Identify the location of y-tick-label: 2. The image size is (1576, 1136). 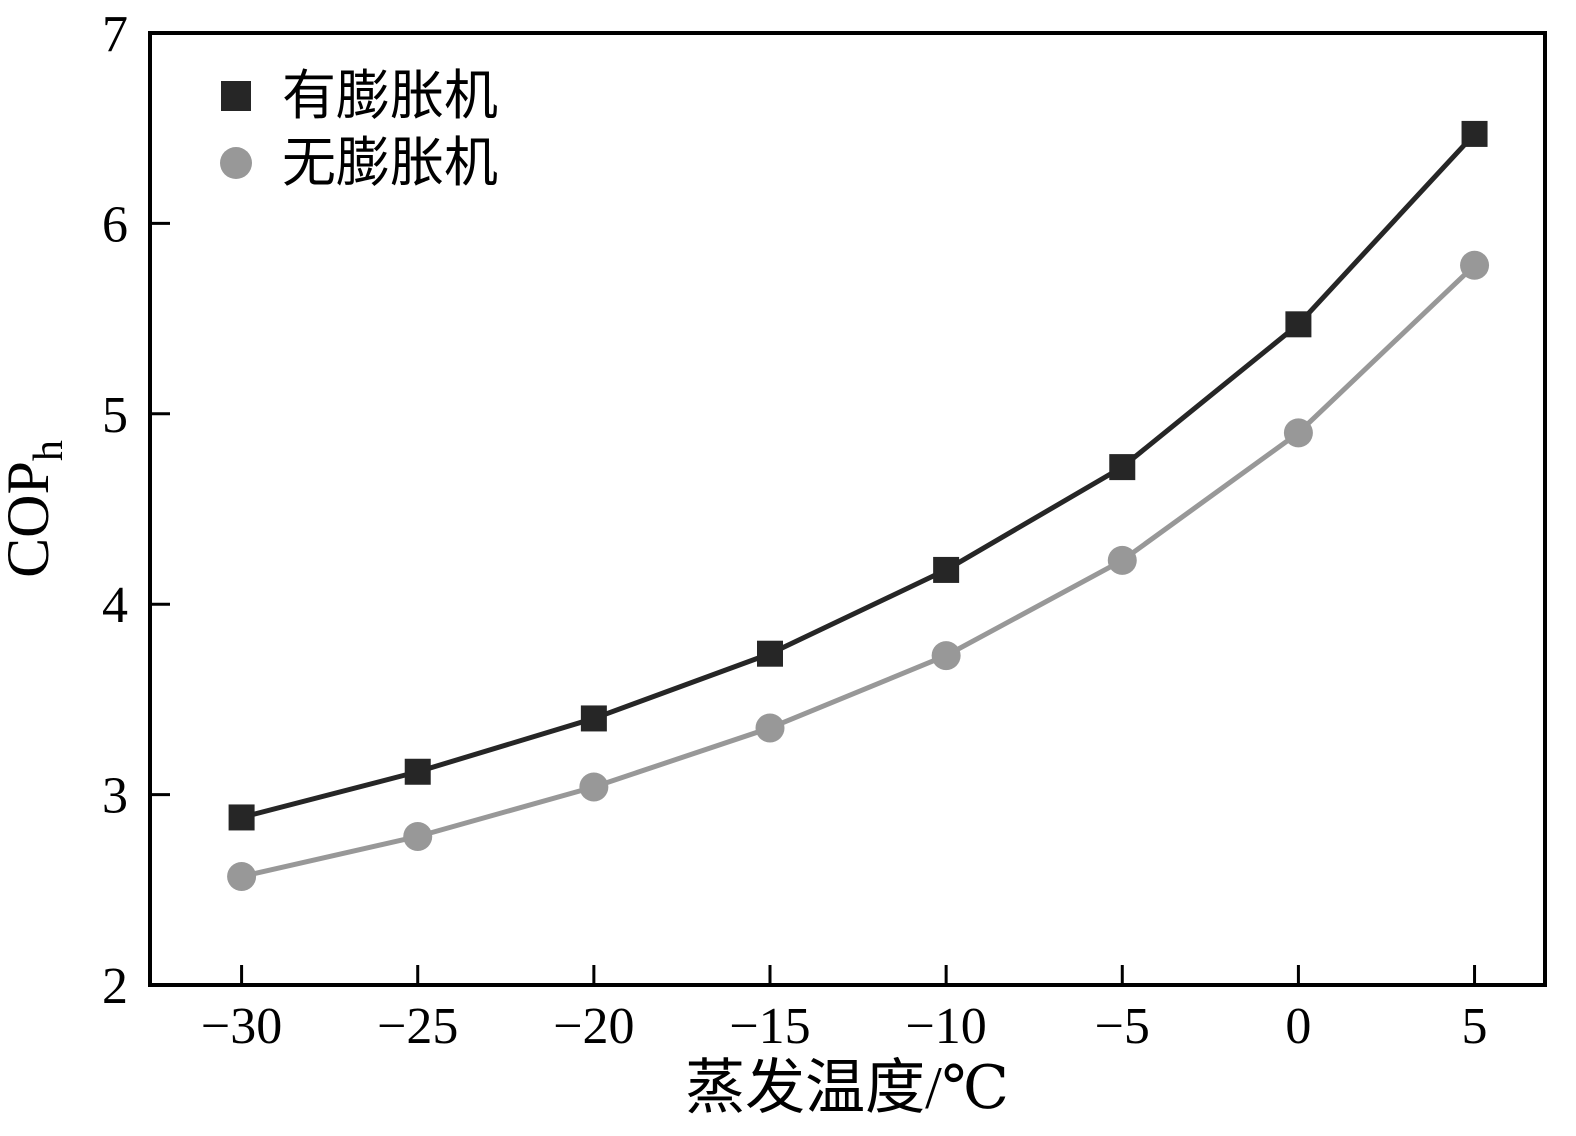
(115, 986).